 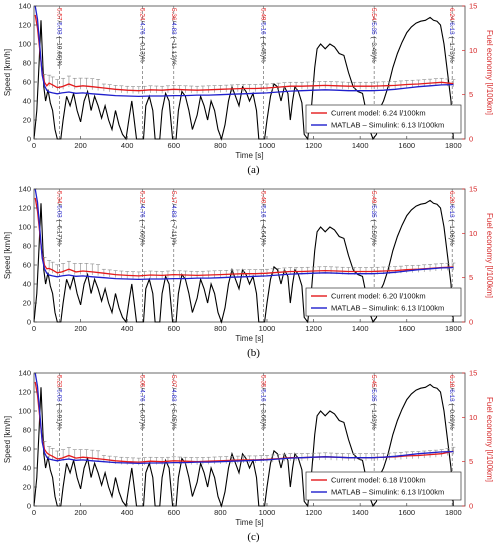 What do you see at coordinates (141, 14) in the screenshot?
I see `annotation-current-value: 5.24` at bounding box center [141, 14].